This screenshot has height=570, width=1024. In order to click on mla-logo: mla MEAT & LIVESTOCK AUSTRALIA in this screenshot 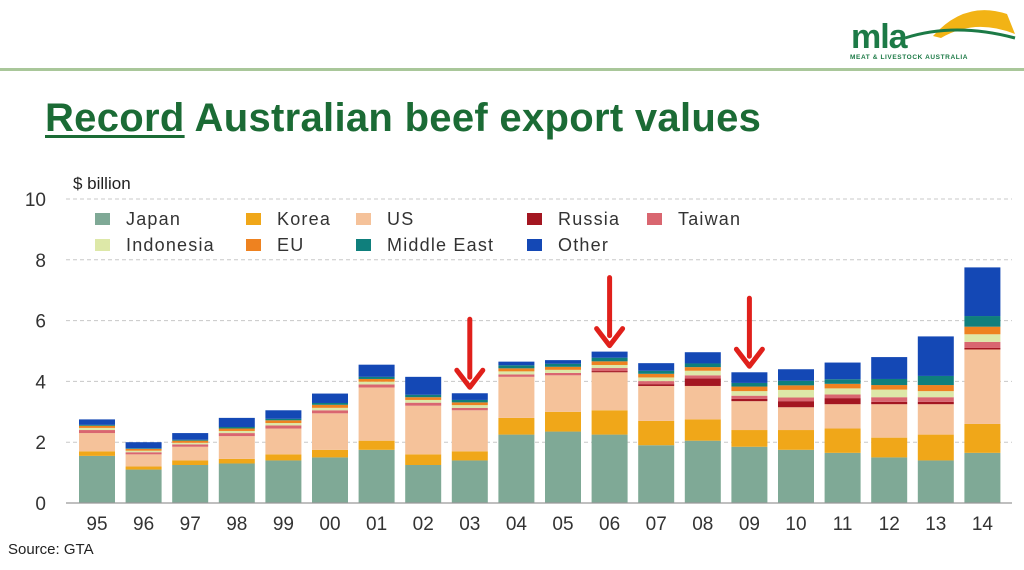, I will do `click(932, 35)`.